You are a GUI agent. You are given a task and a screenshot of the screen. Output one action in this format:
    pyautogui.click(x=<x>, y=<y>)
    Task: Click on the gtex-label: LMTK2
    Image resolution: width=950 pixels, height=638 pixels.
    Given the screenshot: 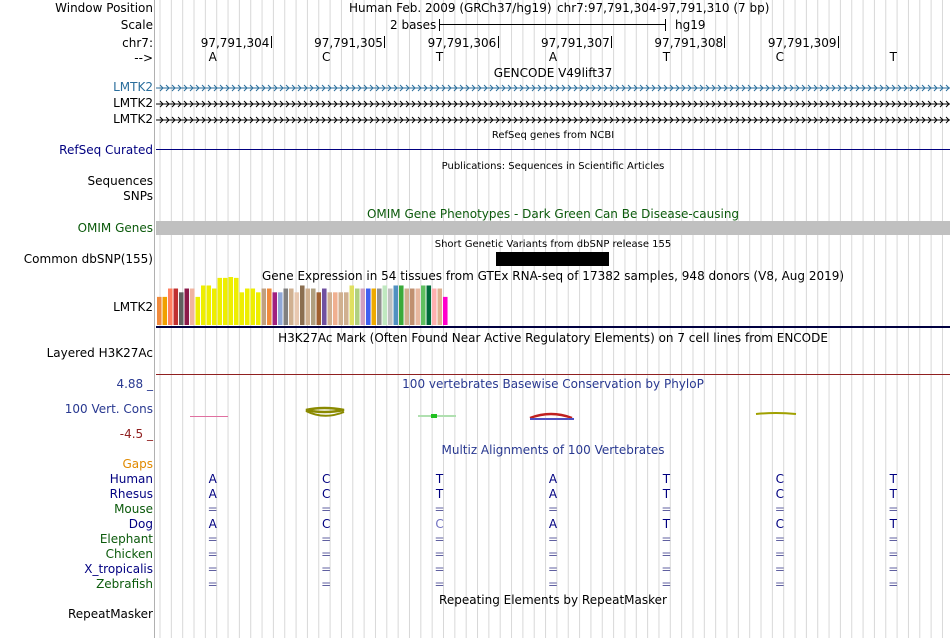 What is the action you would take?
    pyautogui.click(x=133, y=307)
    